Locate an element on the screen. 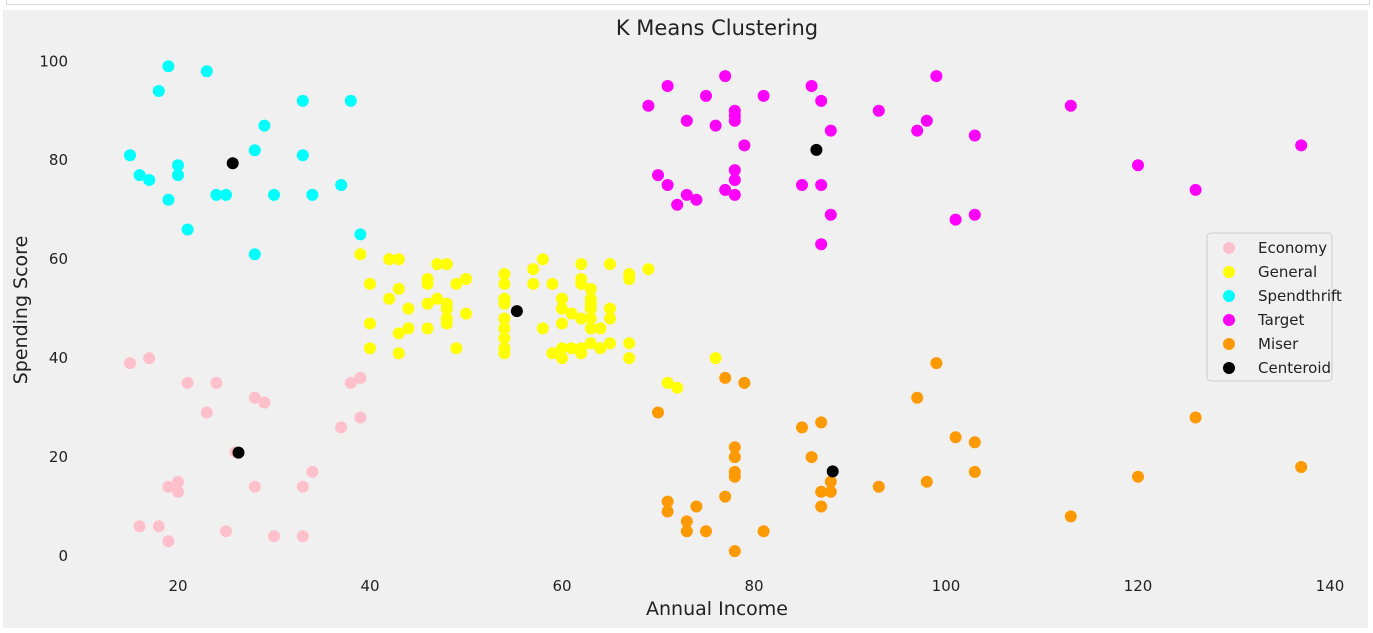  x-tick-label: 20 is located at coordinates (177, 586).